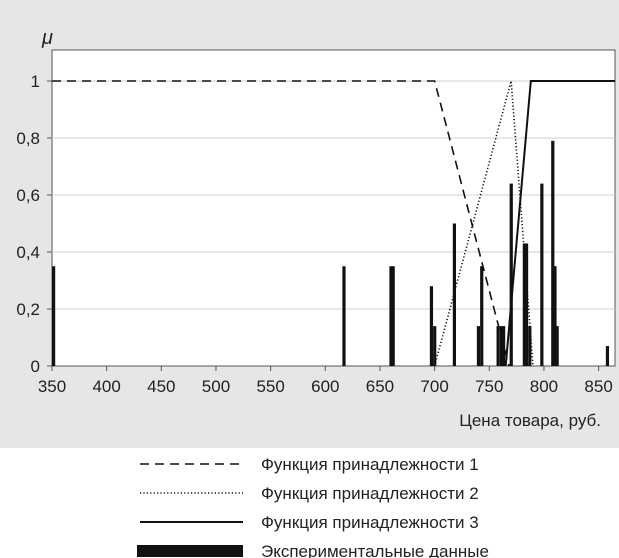 The height and width of the screenshot is (558, 619). What do you see at coordinates (47, 38) in the screenshot?
I see `y-axis-label: μ` at bounding box center [47, 38].